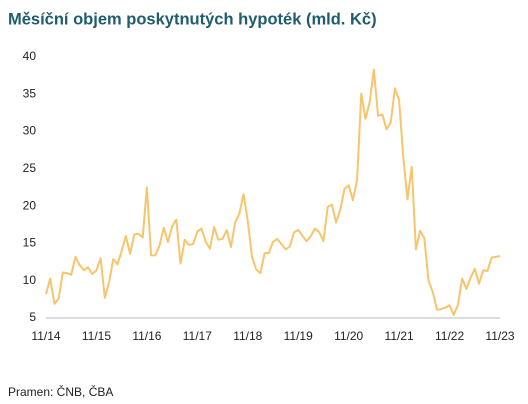 Image resolution: width=528 pixels, height=404 pixels. What do you see at coordinates (449, 336) in the screenshot?
I see `x-tick-label: 11/22` at bounding box center [449, 336].